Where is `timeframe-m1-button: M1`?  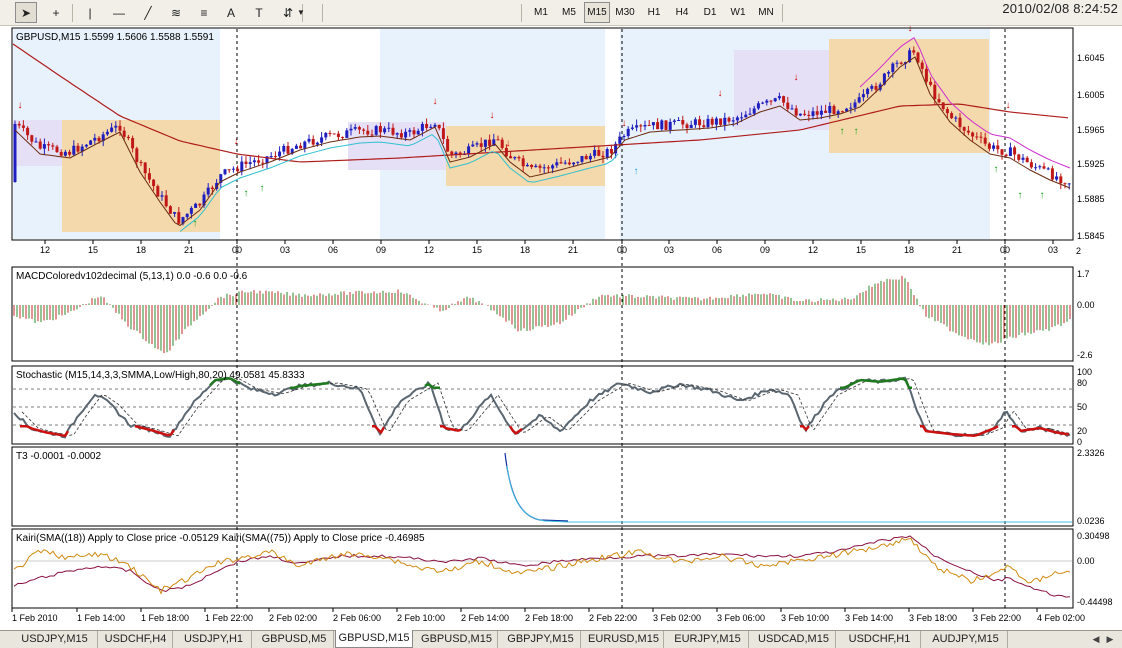 timeframe-m1-button: M1 is located at coordinates (541, 12).